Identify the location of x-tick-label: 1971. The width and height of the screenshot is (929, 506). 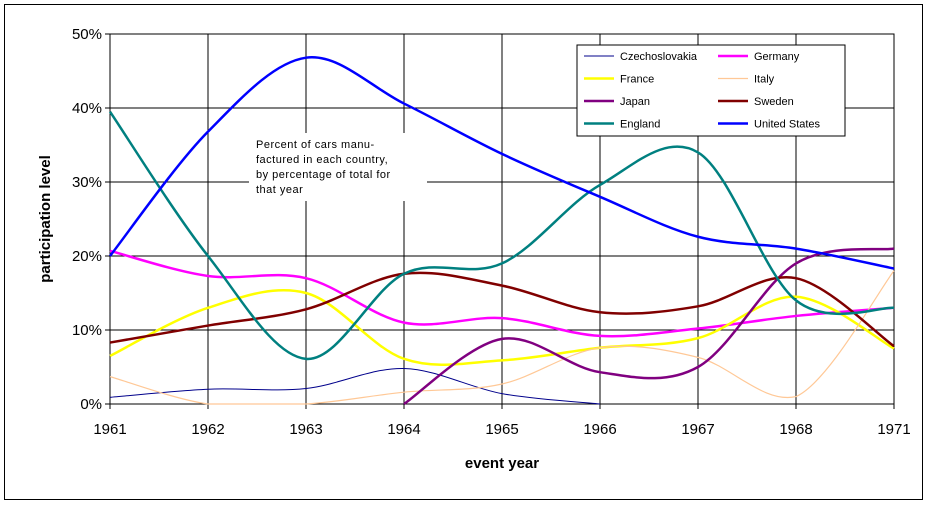
(893, 429).